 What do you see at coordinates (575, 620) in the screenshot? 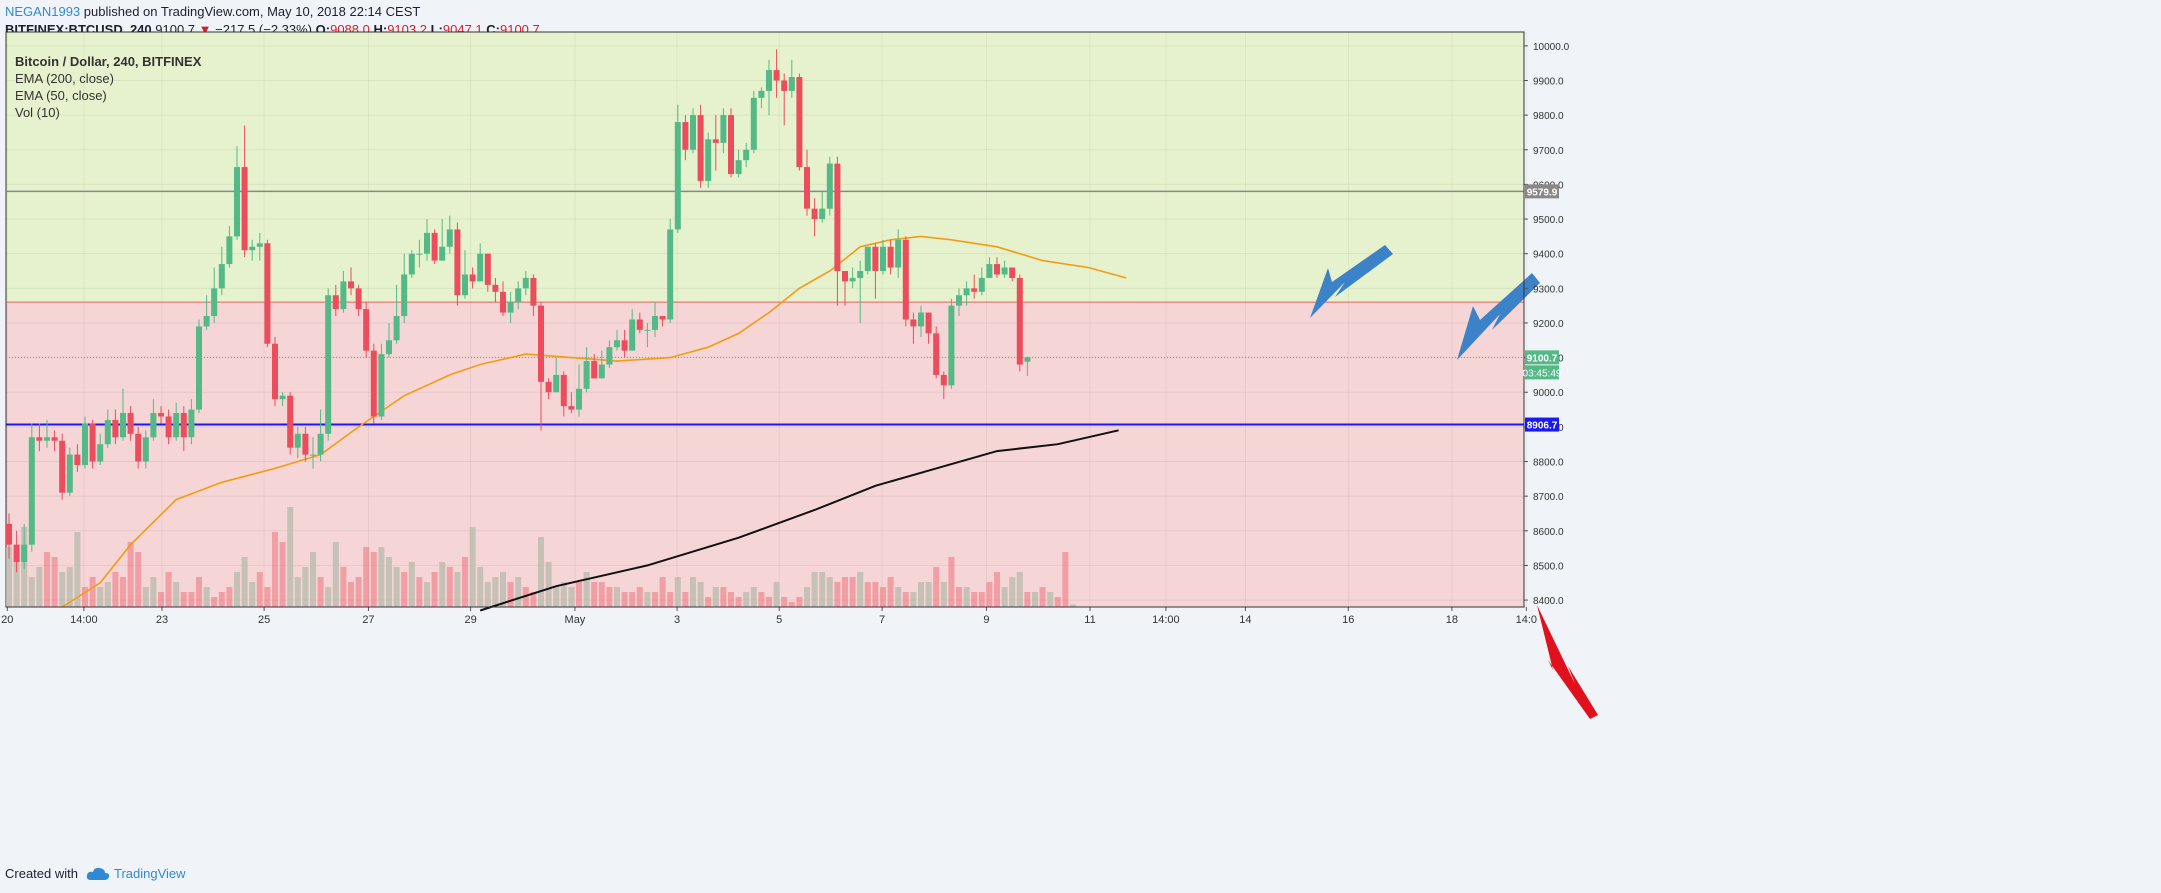
I see `x-tick-label: May` at bounding box center [575, 620].